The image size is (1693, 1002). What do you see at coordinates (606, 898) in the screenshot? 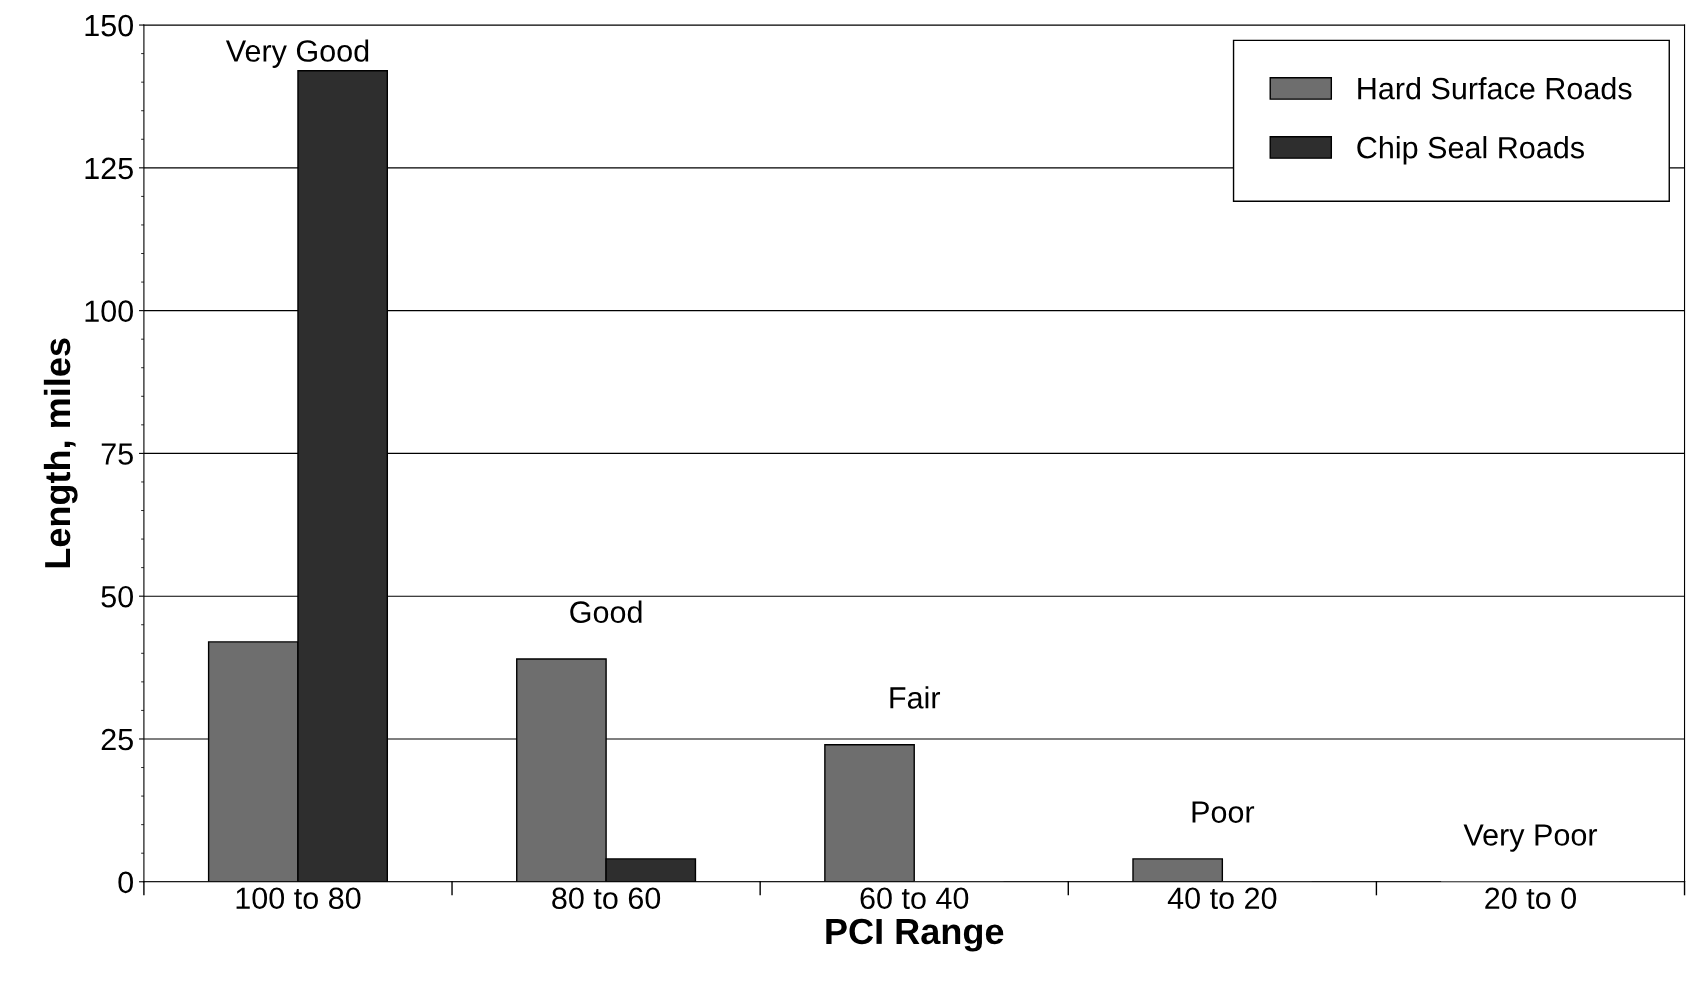
I see `x-tick-label: 80 to 60` at bounding box center [606, 898].